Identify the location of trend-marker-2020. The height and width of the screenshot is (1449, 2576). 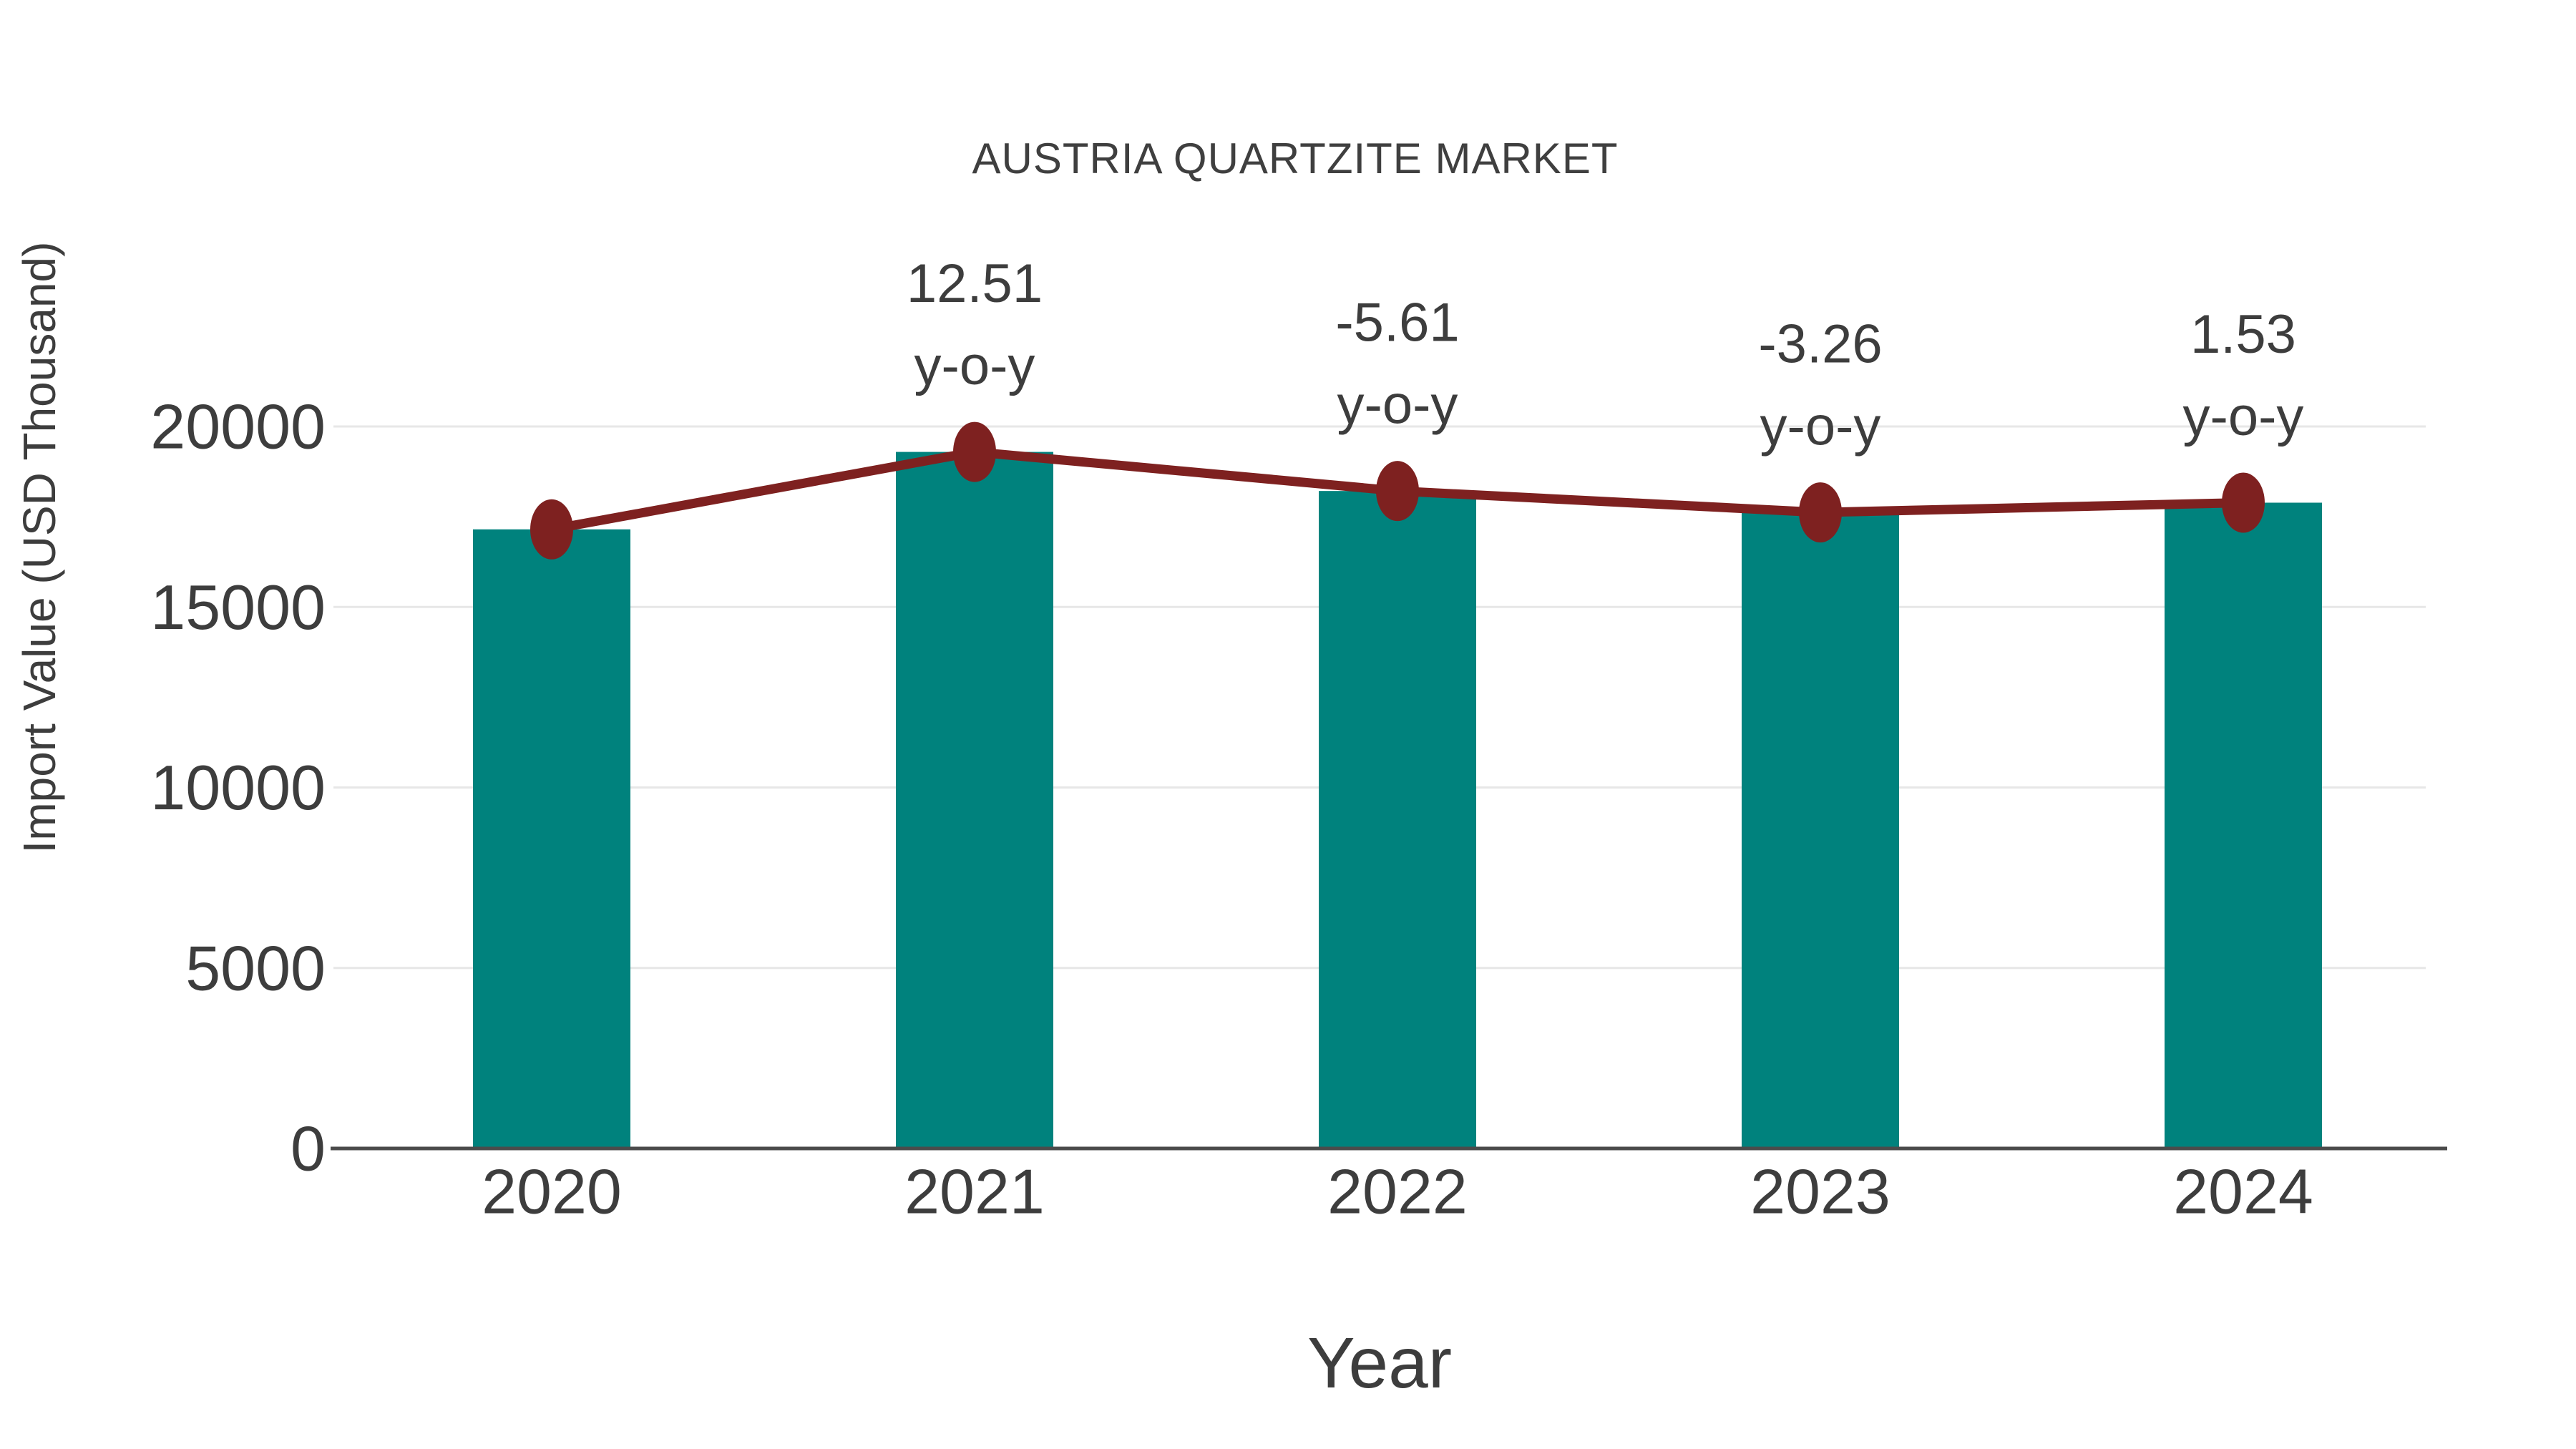
(551, 529).